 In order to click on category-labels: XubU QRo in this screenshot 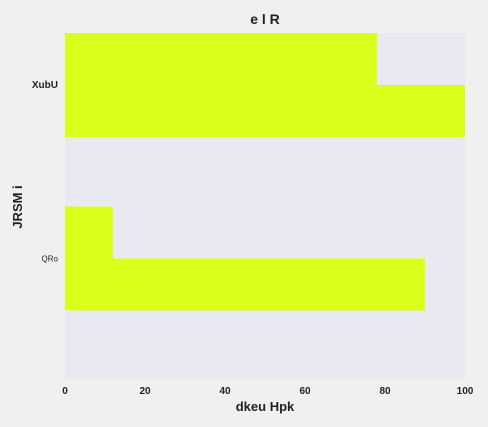, I will do `click(45, 172)`.